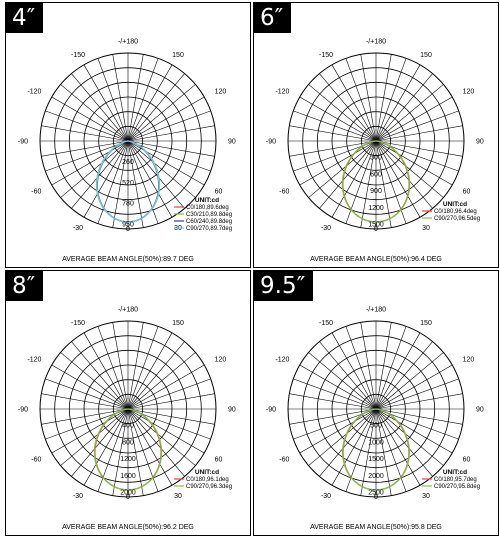 The width and height of the screenshot is (500, 536). Describe the element at coordinates (209, 487) in the screenshot. I see `legend-entry: C90/270,96.3deg` at that location.